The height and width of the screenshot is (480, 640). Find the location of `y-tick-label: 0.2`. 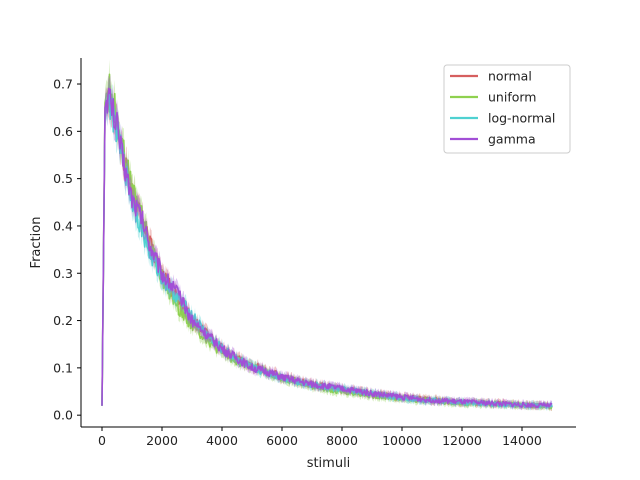

y-tick-label: 0.2 is located at coordinates (63, 320).